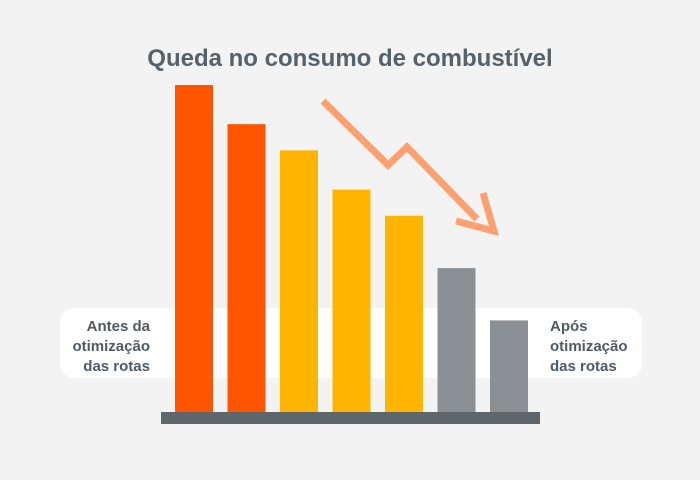 Image resolution: width=700 pixels, height=480 pixels. I want to click on trend-arrow-icon, so click(410, 167).